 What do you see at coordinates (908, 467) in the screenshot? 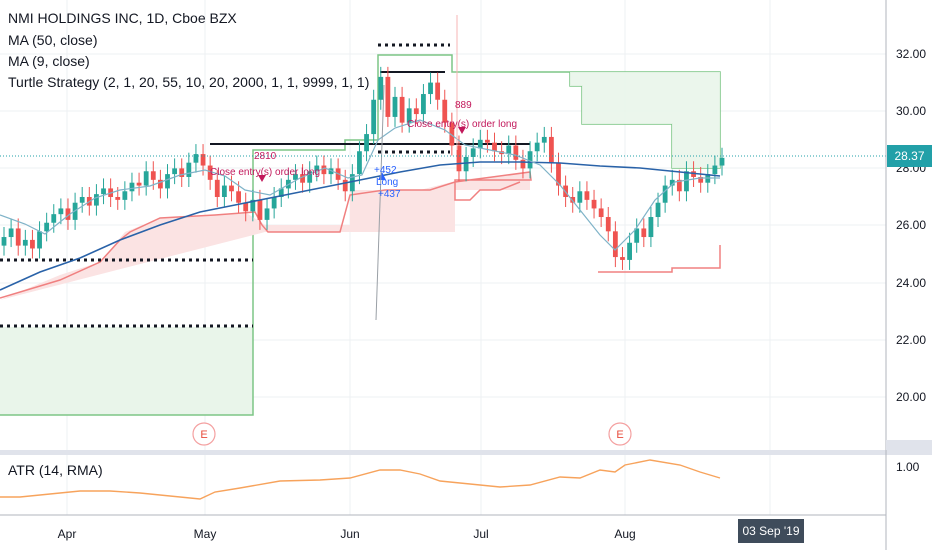
I see `atr-axis-label: 1.00` at bounding box center [908, 467].